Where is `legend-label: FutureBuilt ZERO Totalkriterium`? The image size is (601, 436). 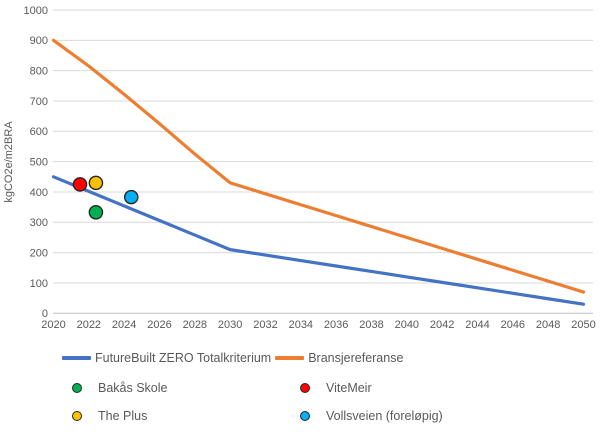 legend-label: FutureBuilt ZERO Totalkriterium is located at coordinates (183, 358).